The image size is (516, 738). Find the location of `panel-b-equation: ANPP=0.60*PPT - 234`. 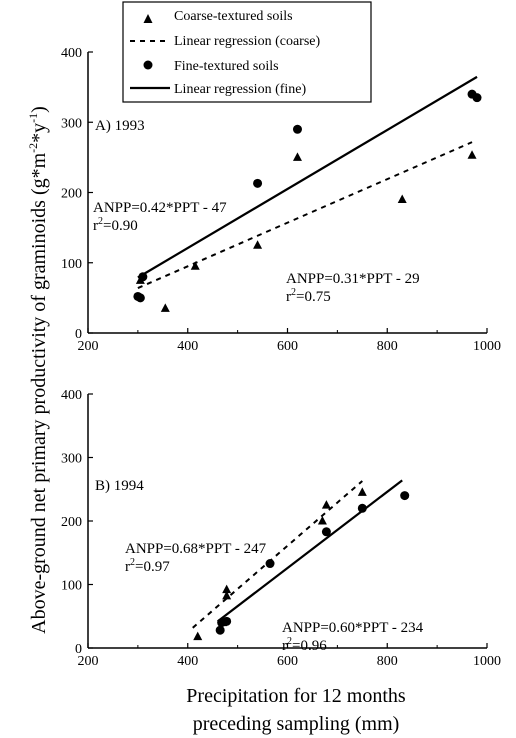

panel-b-equation: ANPP=0.60*PPT - 234 is located at coordinates (353, 628).